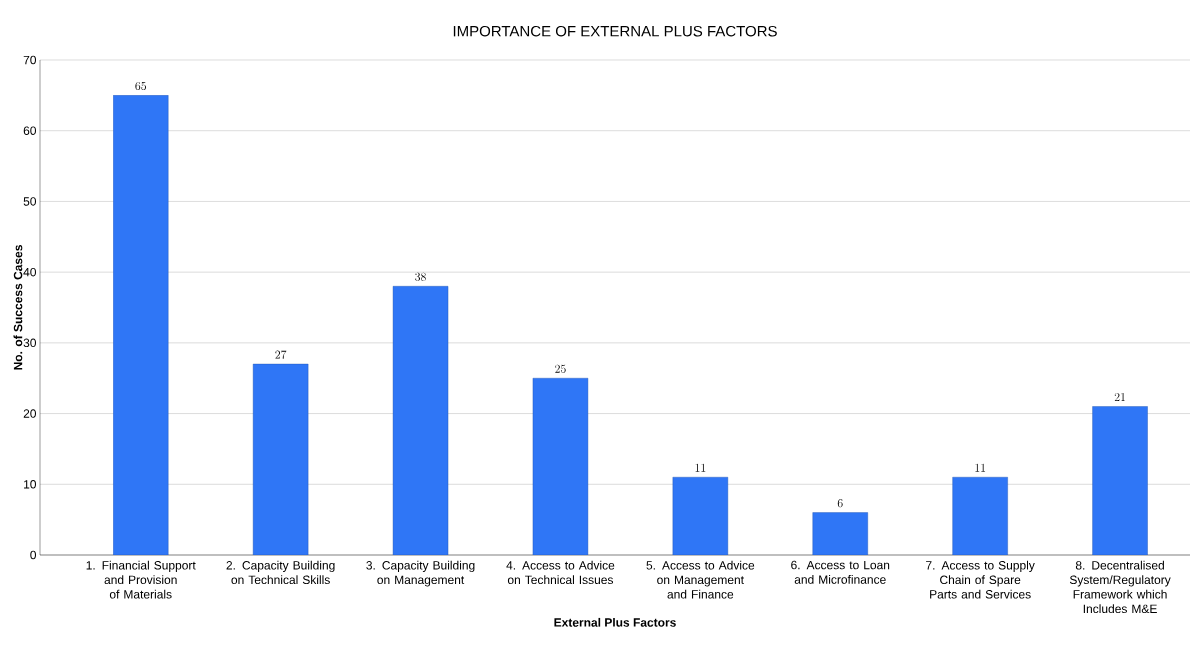 This screenshot has width=1192, height=650. I want to click on y-tick-label: 0, so click(33, 555).